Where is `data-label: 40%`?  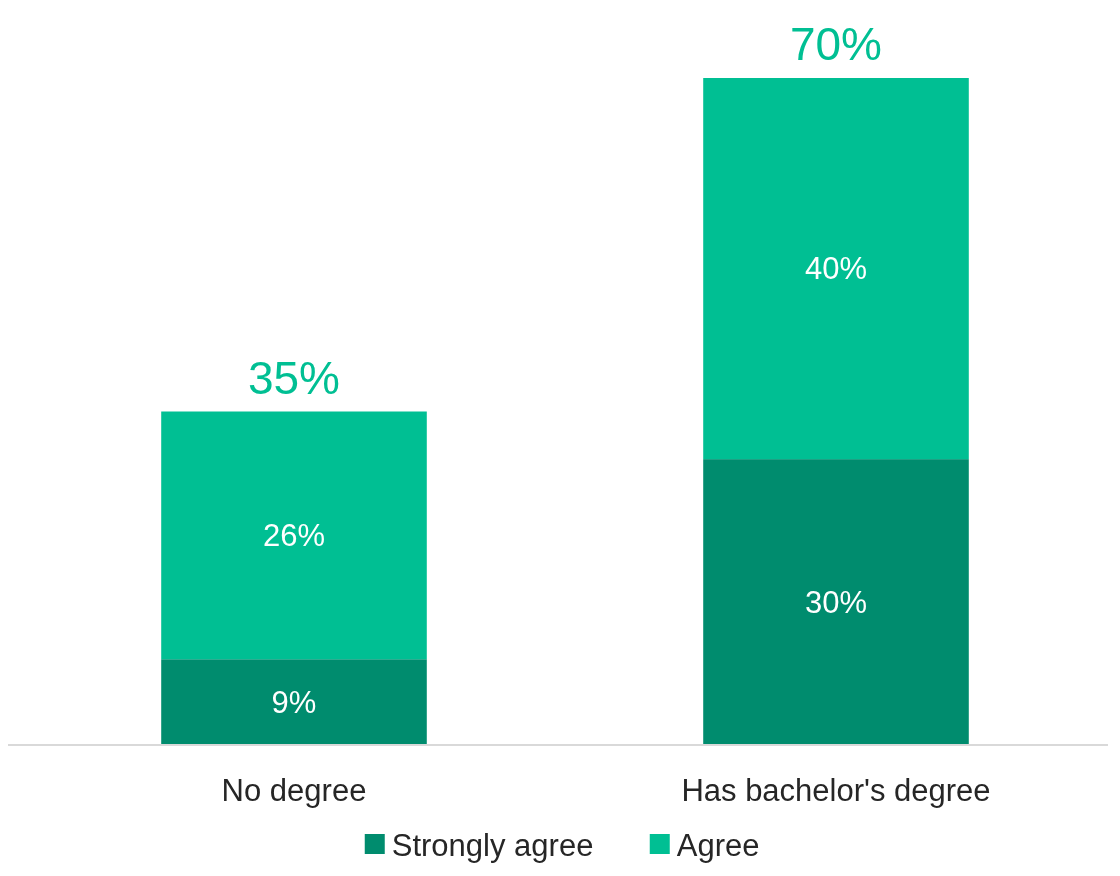
data-label: 40% is located at coordinates (836, 269).